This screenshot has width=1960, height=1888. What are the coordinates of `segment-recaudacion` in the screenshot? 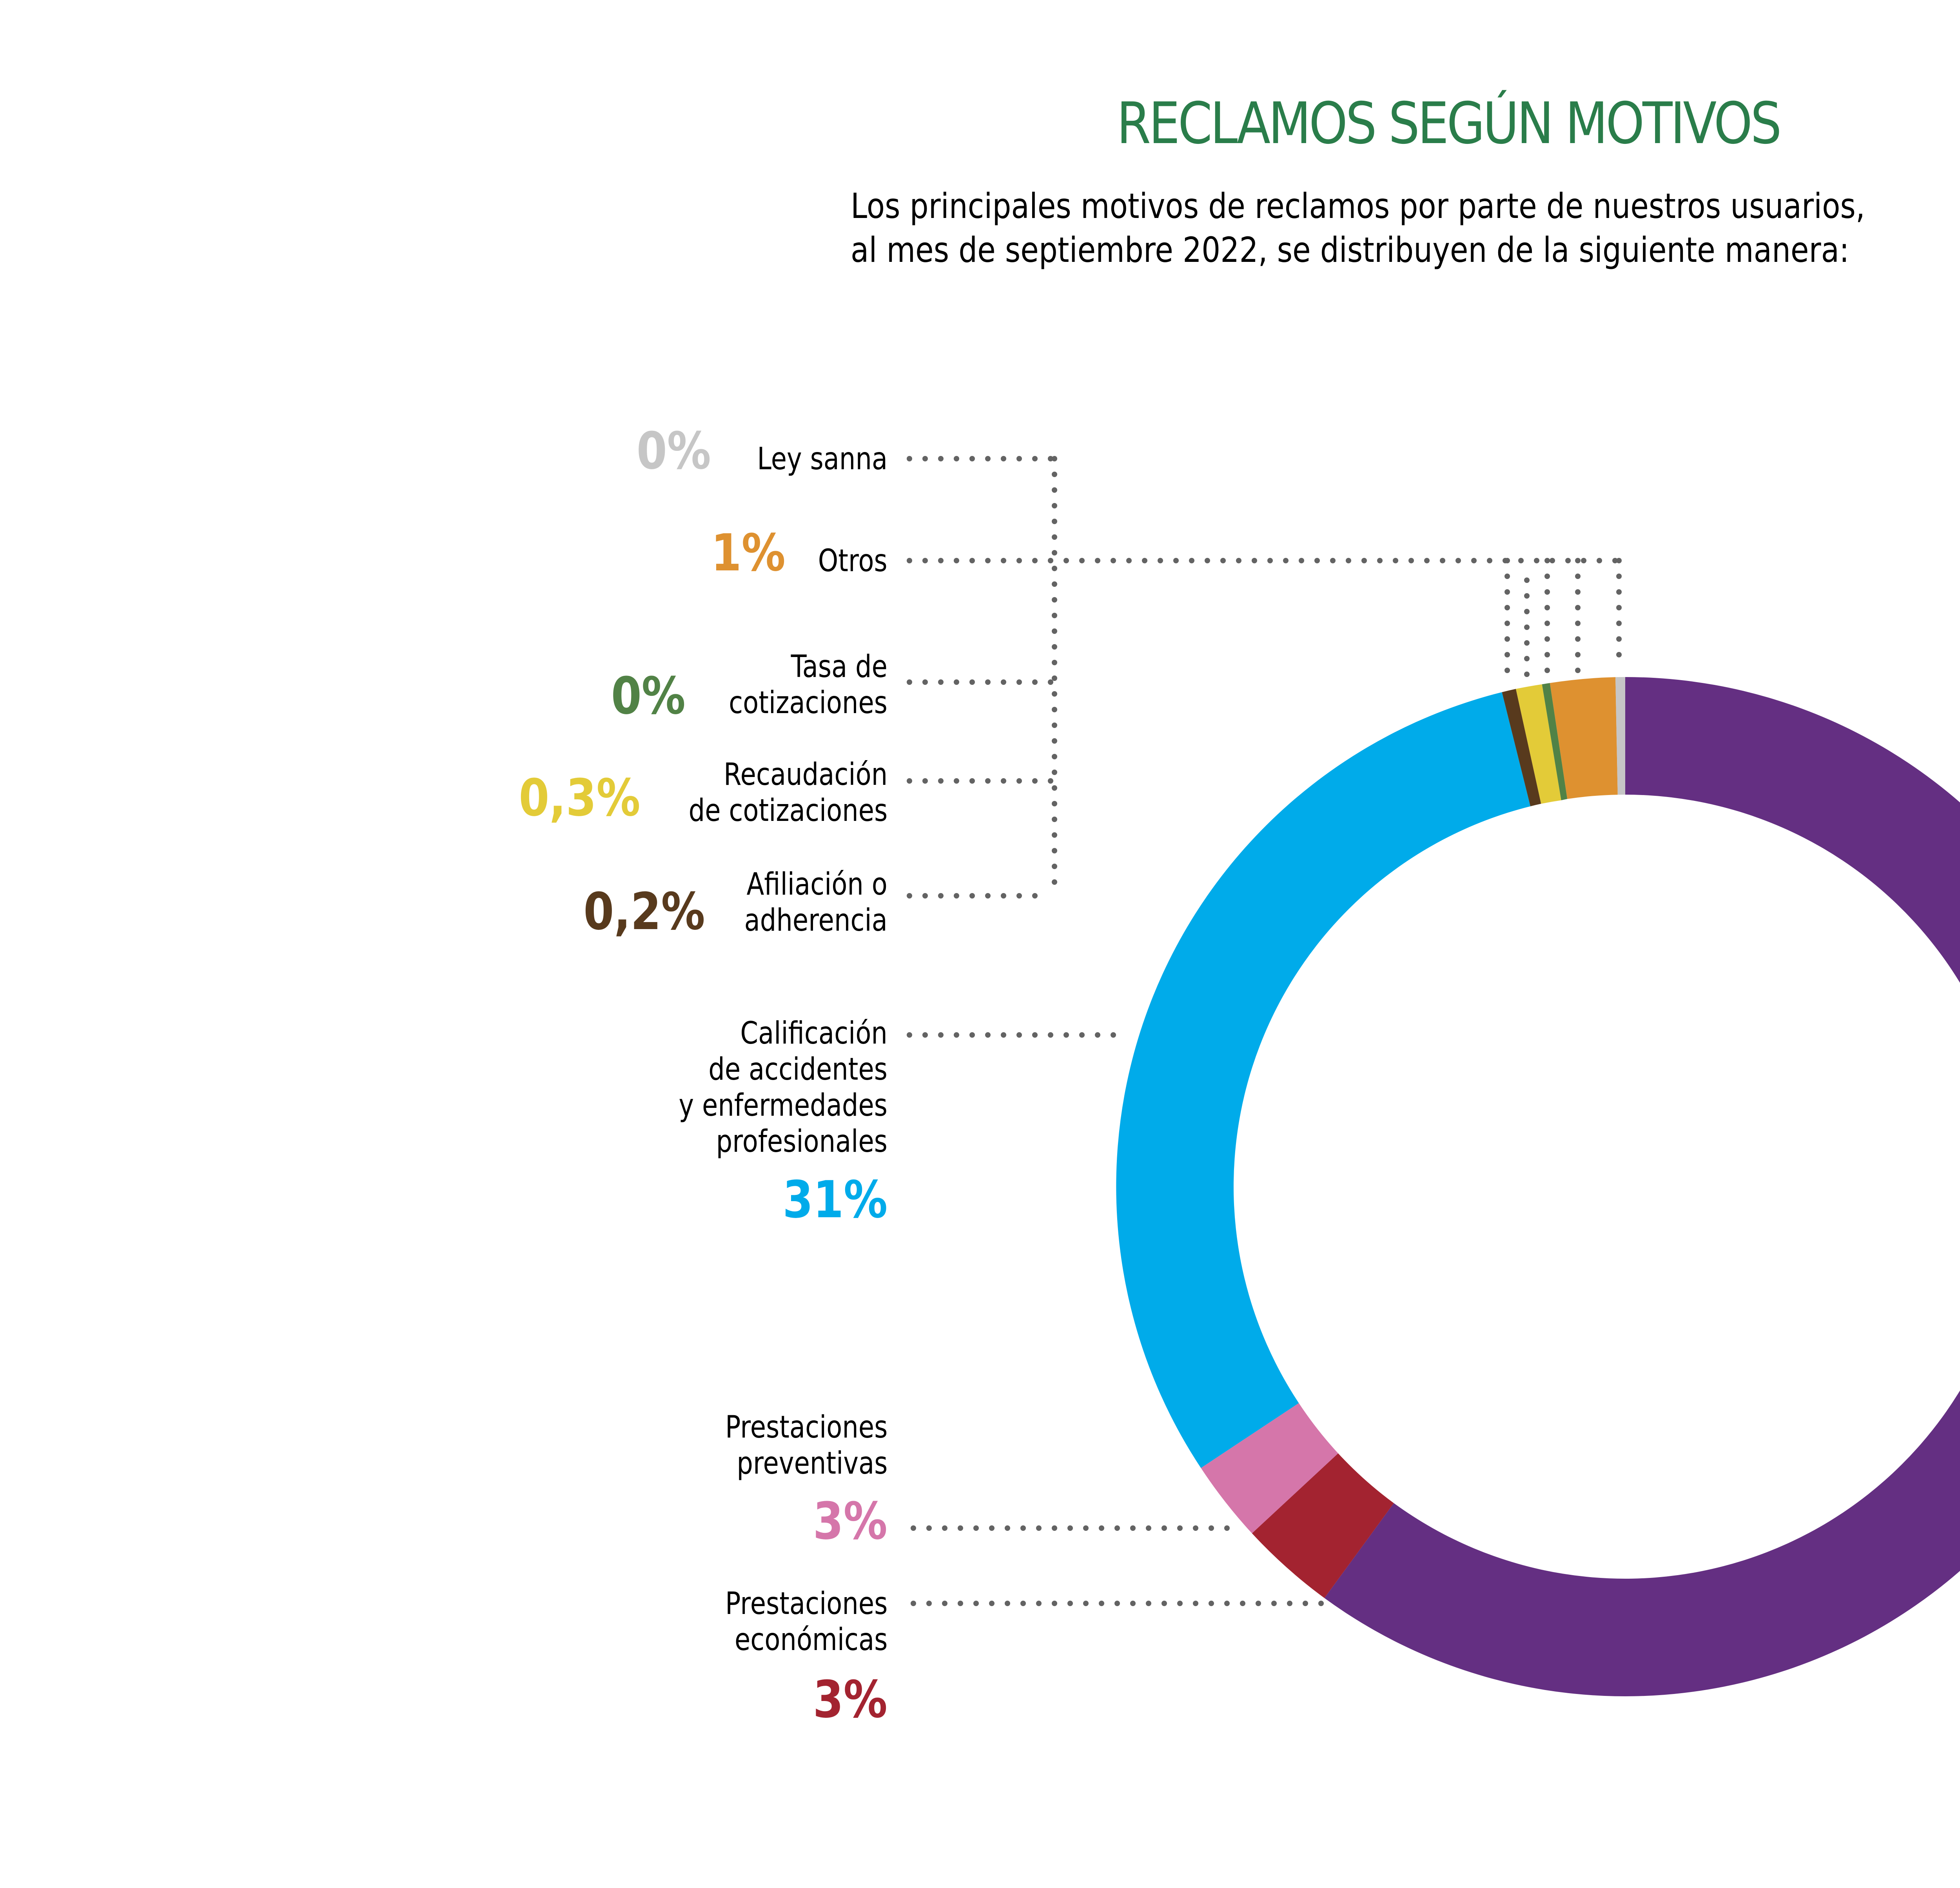 It's located at (1538, 744).